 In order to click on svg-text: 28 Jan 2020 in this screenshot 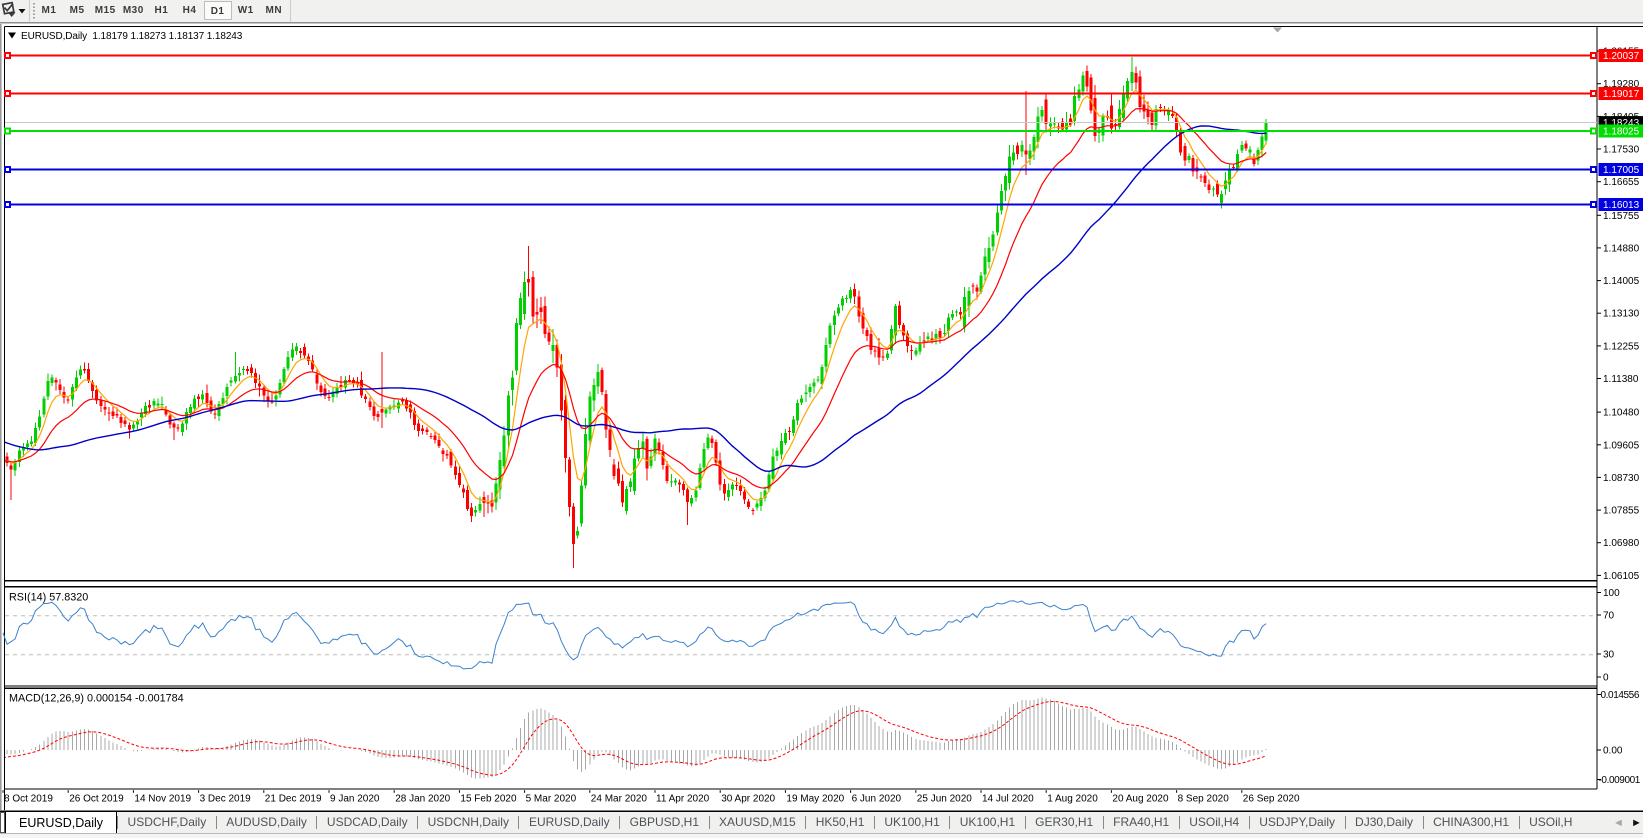, I will do `click(422, 799)`.